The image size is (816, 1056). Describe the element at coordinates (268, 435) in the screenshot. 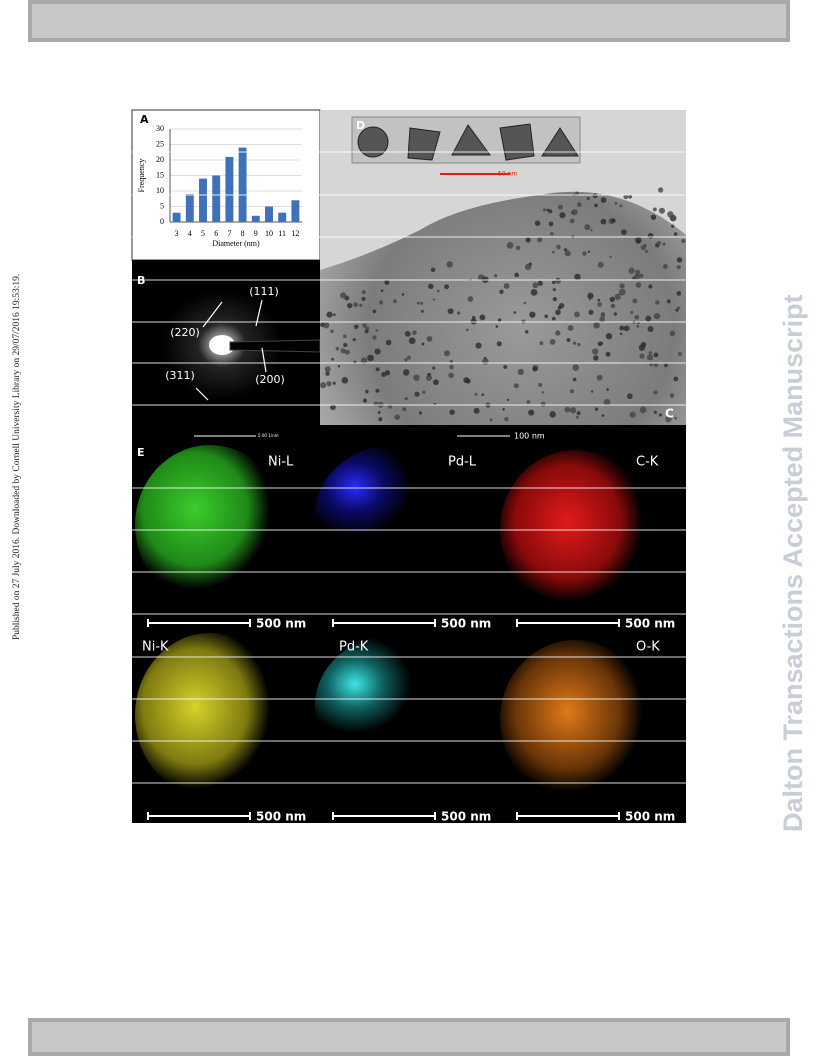

I see `scale-label: 5.00 1/nm` at that location.